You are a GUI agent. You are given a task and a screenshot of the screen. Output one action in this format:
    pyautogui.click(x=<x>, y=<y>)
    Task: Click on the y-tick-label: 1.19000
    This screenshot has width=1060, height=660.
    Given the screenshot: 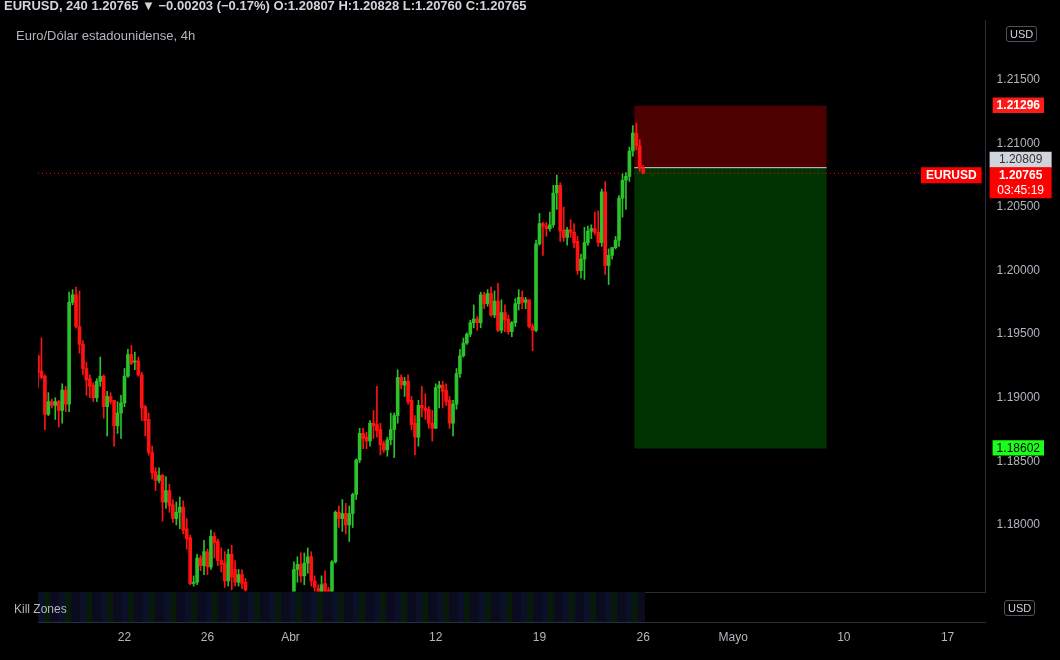 What is the action you would take?
    pyautogui.click(x=1018, y=397)
    